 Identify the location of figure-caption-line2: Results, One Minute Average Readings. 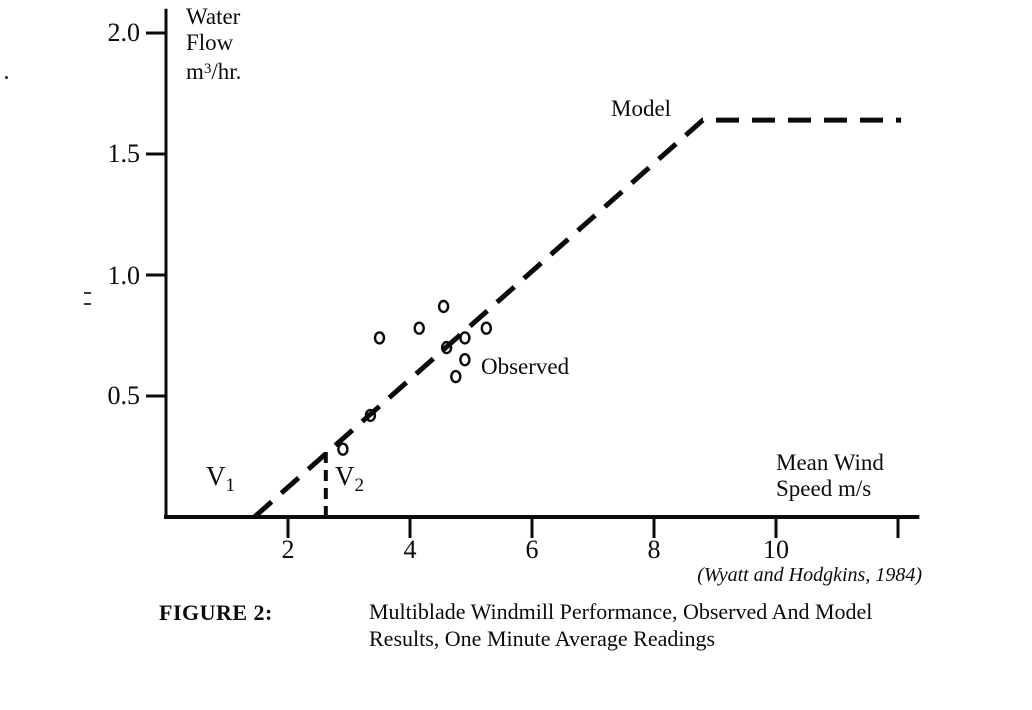
(542, 638).